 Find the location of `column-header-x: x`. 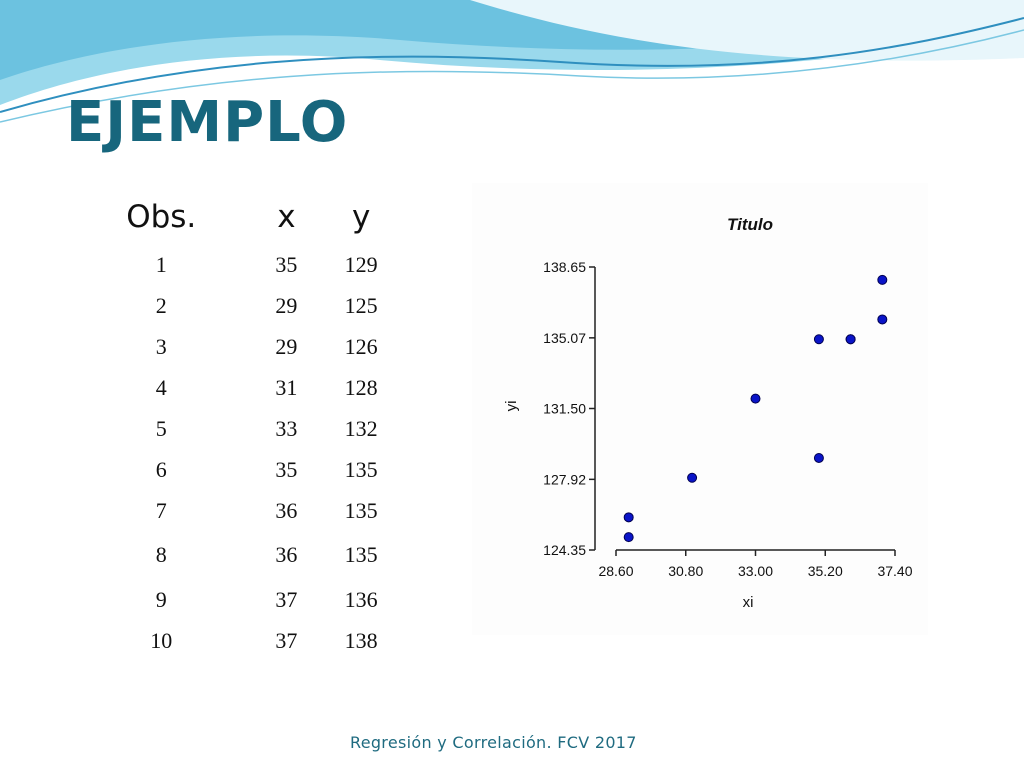

column-header-x: x is located at coordinates (286, 217).